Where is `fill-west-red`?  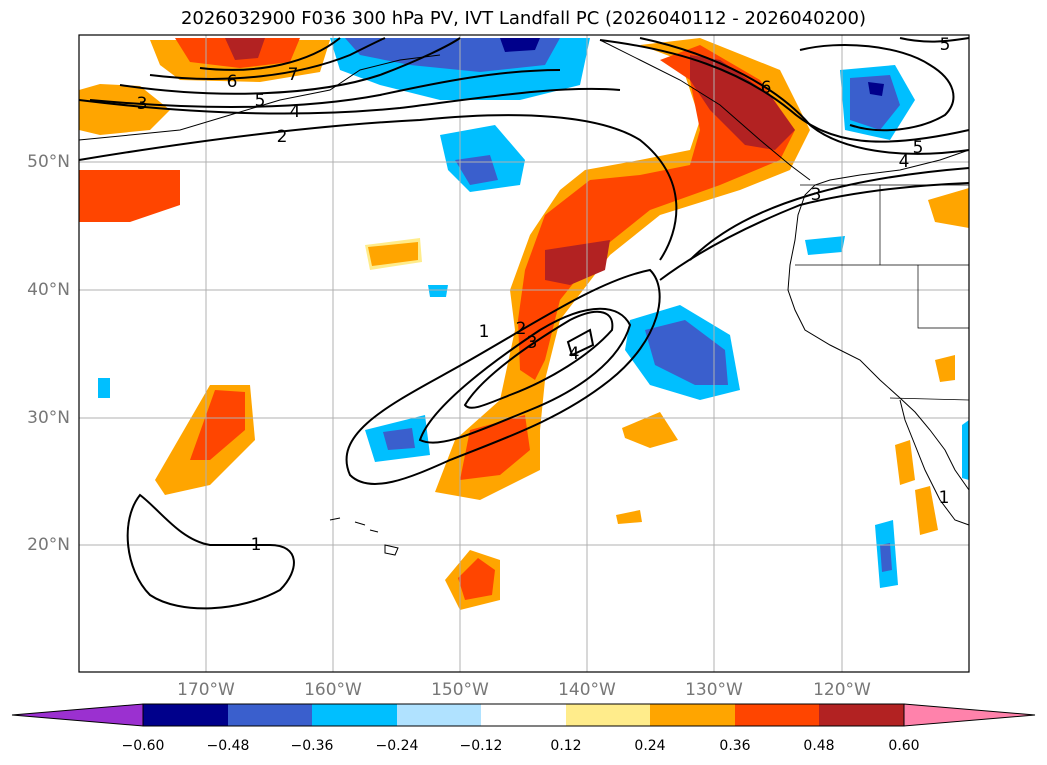
fill-west-red is located at coordinates (217, 425).